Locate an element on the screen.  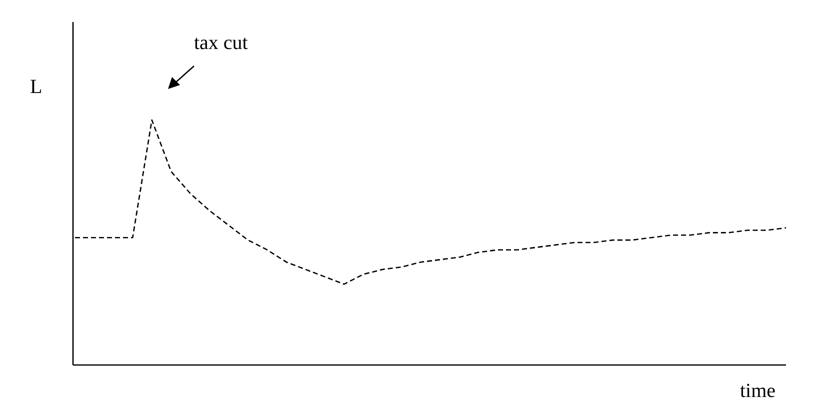
x-axis-title: time is located at coordinates (758, 391).